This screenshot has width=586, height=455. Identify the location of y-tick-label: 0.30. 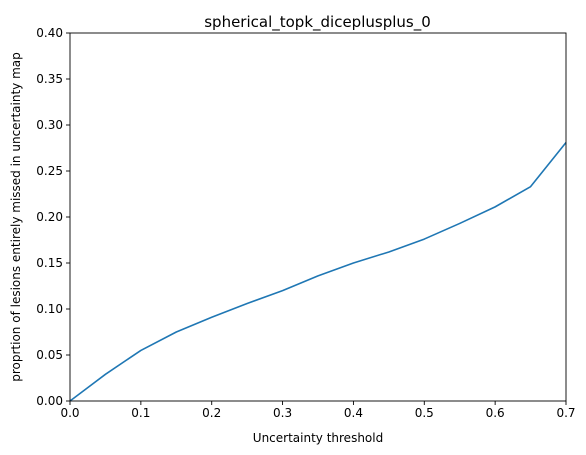
(49, 125).